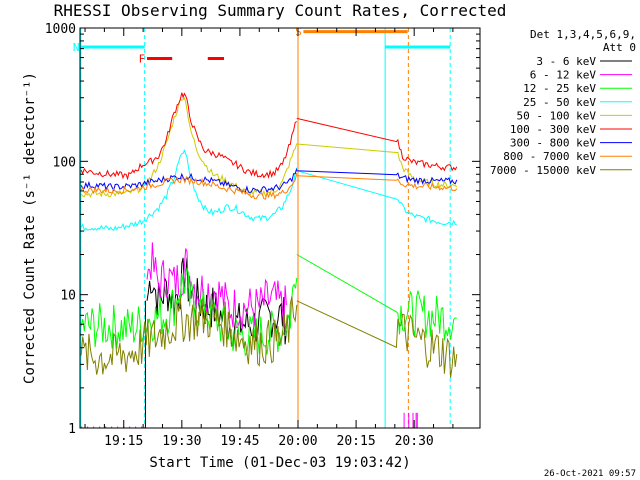  Describe the element at coordinates (553, 129) in the screenshot. I see `legend-label-5: 100 - 300 keV` at that location.